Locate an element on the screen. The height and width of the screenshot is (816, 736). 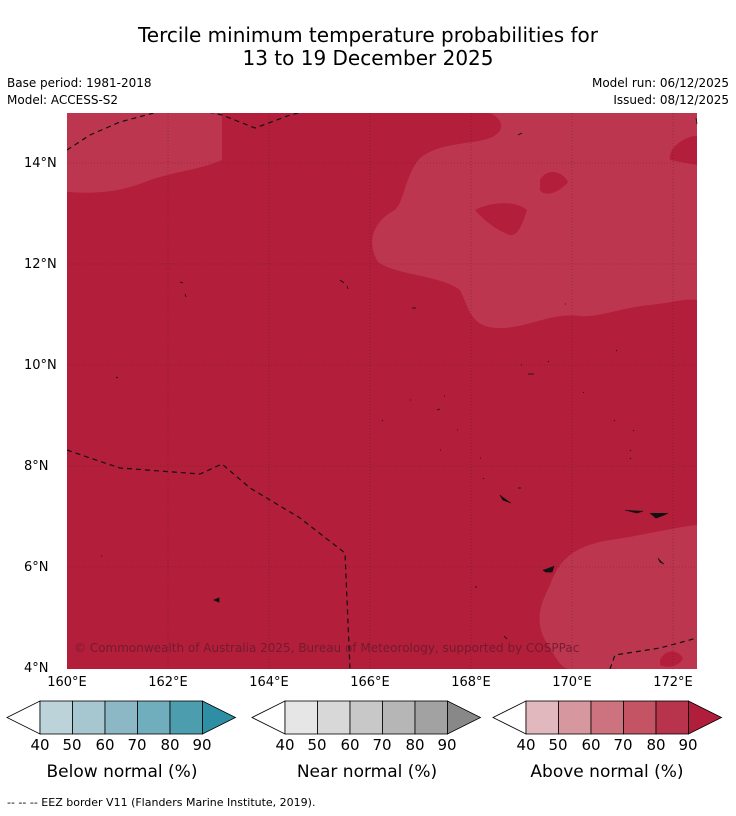
lon-tick-172e: 172°E is located at coordinates (673, 682).